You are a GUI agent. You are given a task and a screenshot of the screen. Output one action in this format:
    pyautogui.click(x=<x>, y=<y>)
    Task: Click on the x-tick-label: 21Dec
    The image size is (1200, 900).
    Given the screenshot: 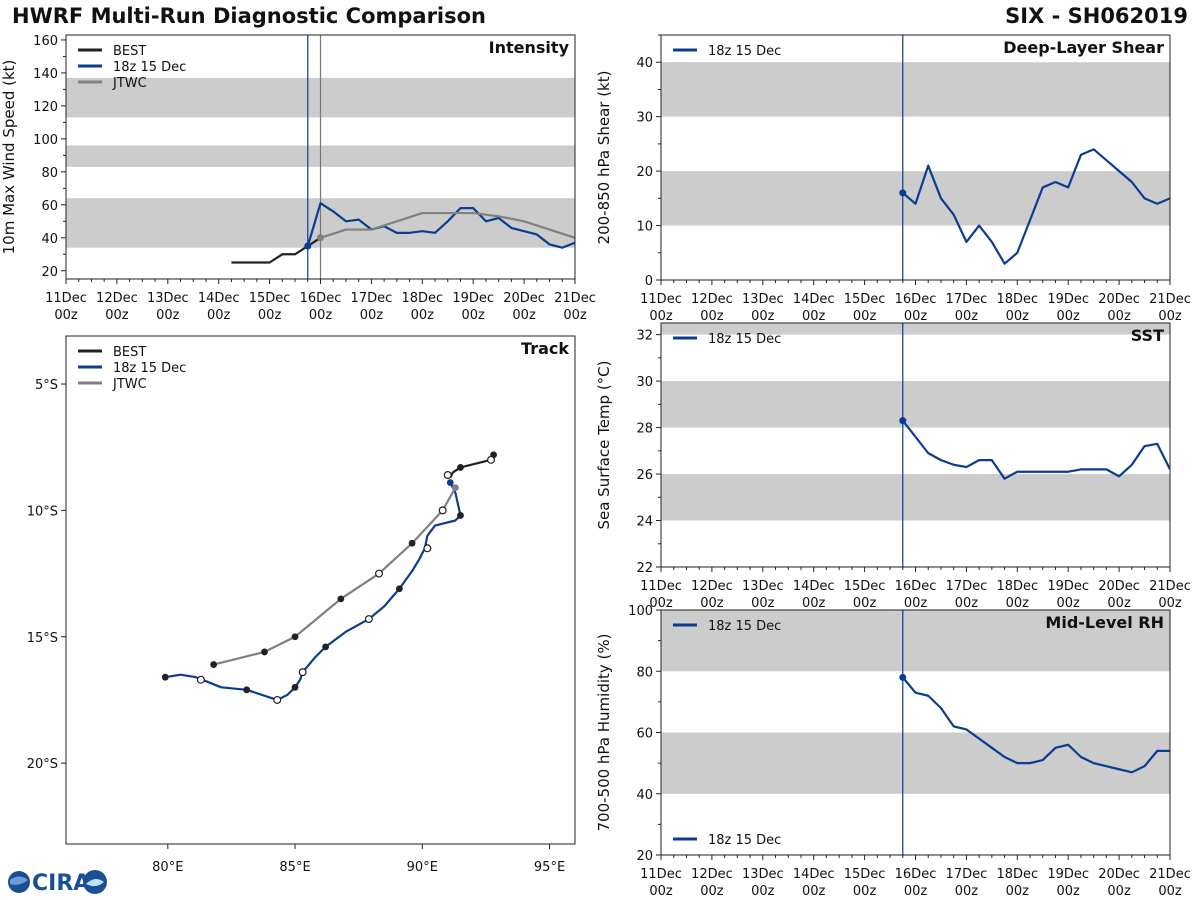 What is the action you would take?
    pyautogui.click(x=1170, y=874)
    